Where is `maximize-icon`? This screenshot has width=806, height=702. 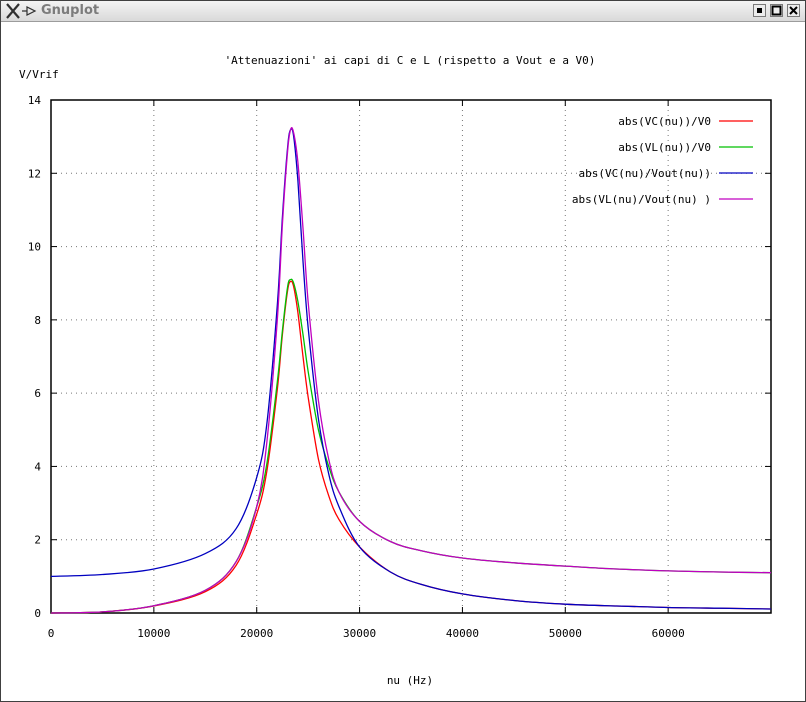
maximize-icon is located at coordinates (776, 10).